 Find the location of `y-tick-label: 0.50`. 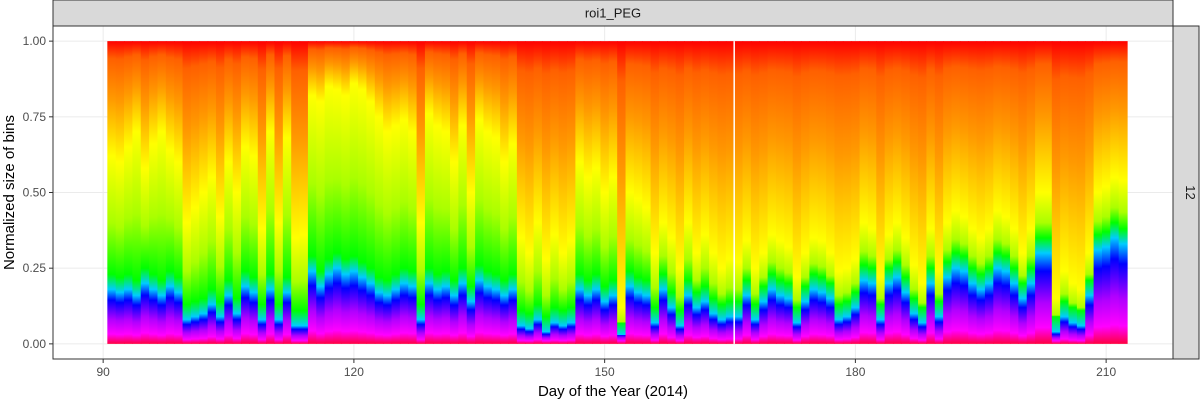

y-tick-label: 0.50 is located at coordinates (35, 193).